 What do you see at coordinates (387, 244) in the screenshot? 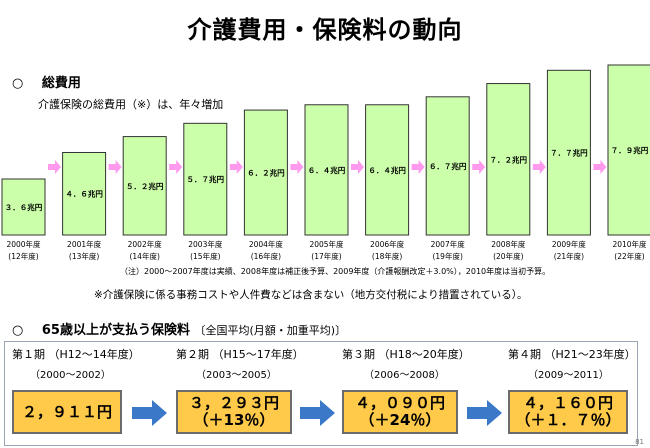
I see `x-tick-label-year: 2006年度` at bounding box center [387, 244].